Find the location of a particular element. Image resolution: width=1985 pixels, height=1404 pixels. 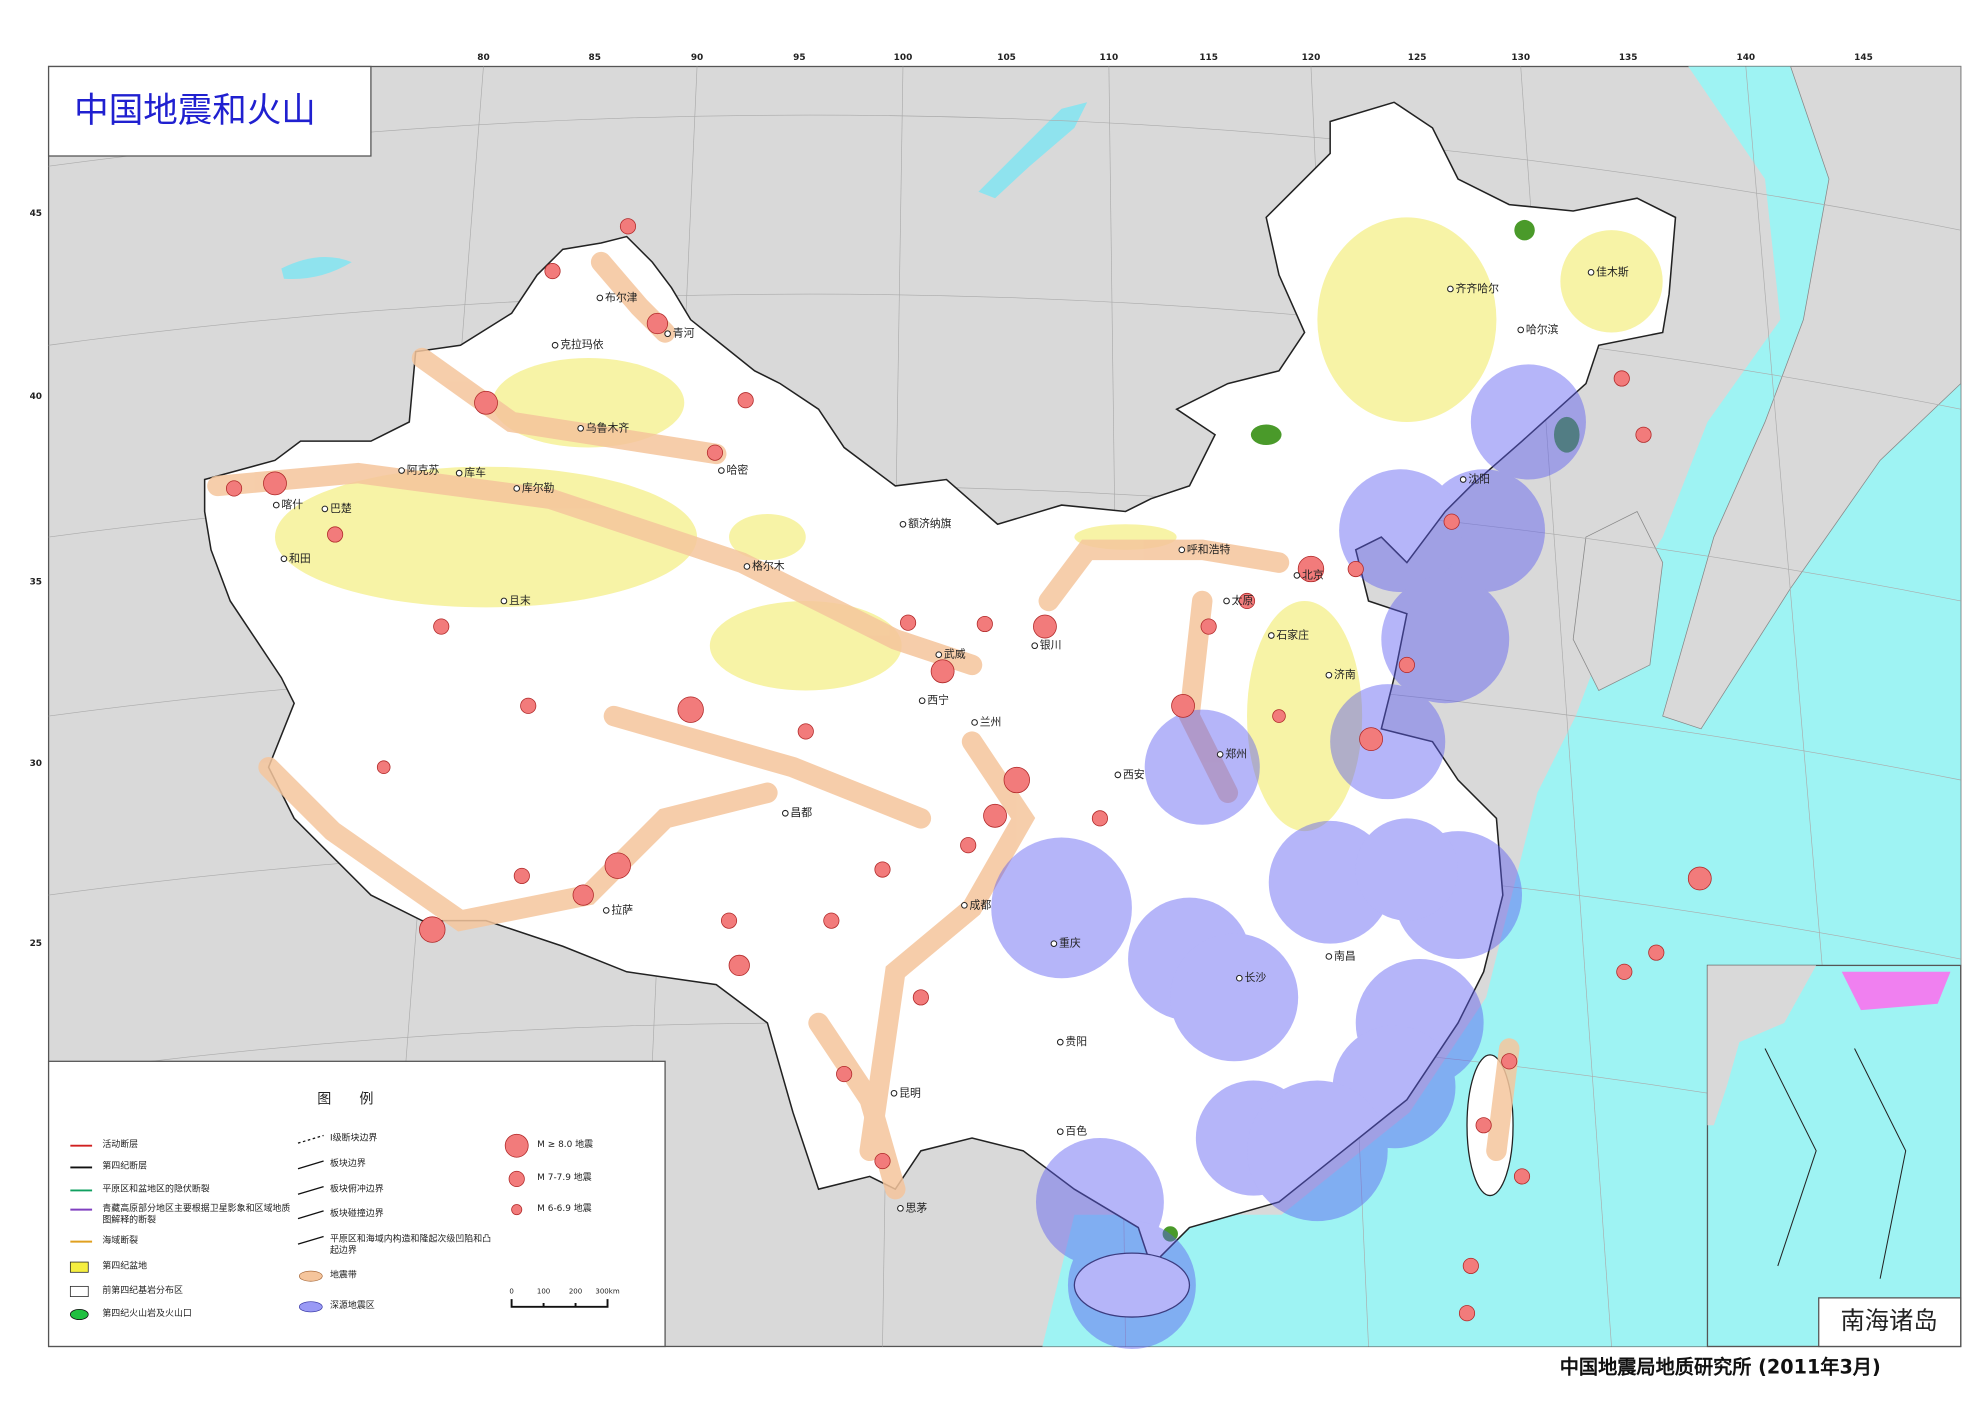

legend-title: 图 例 is located at coordinates (345, 1100).